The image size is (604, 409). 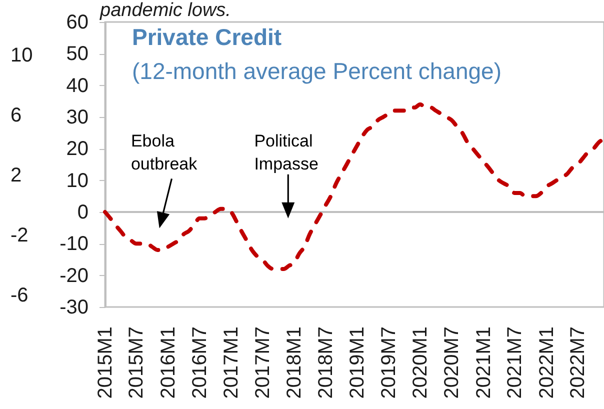 I want to click on y2-tick-label: 2, so click(x=16, y=175).